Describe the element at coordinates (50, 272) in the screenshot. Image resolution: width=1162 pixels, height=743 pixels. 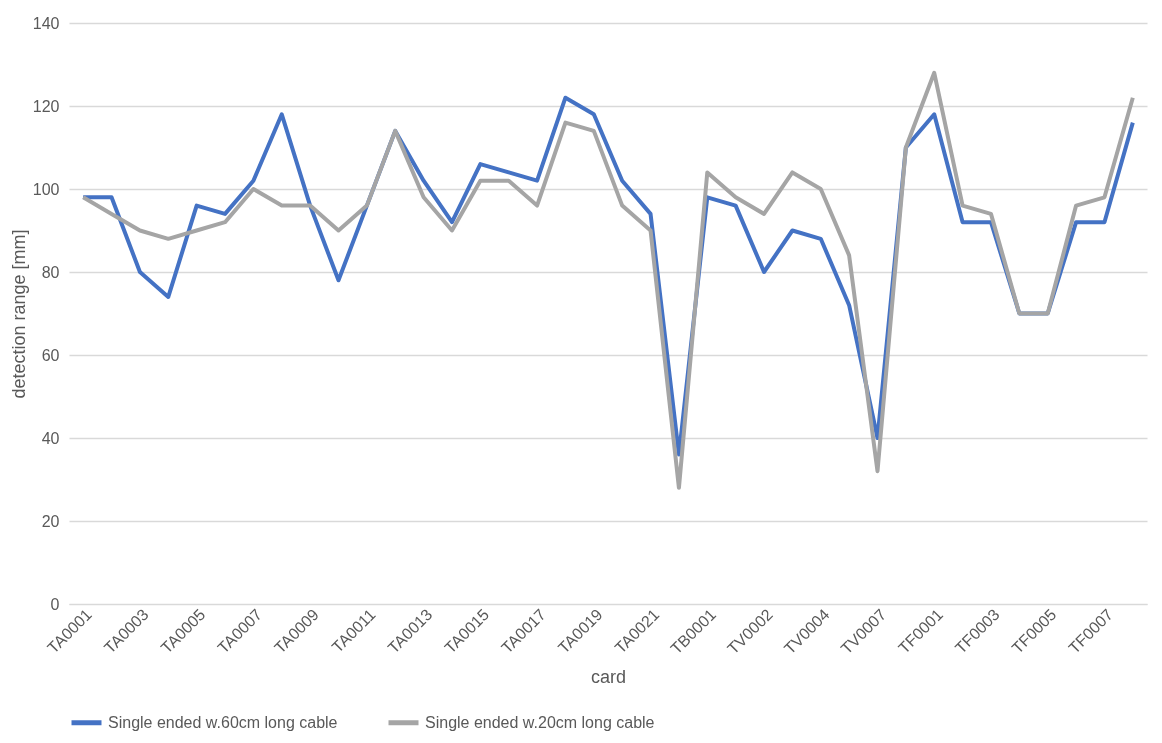
I see `y-tick-label: 80` at that location.